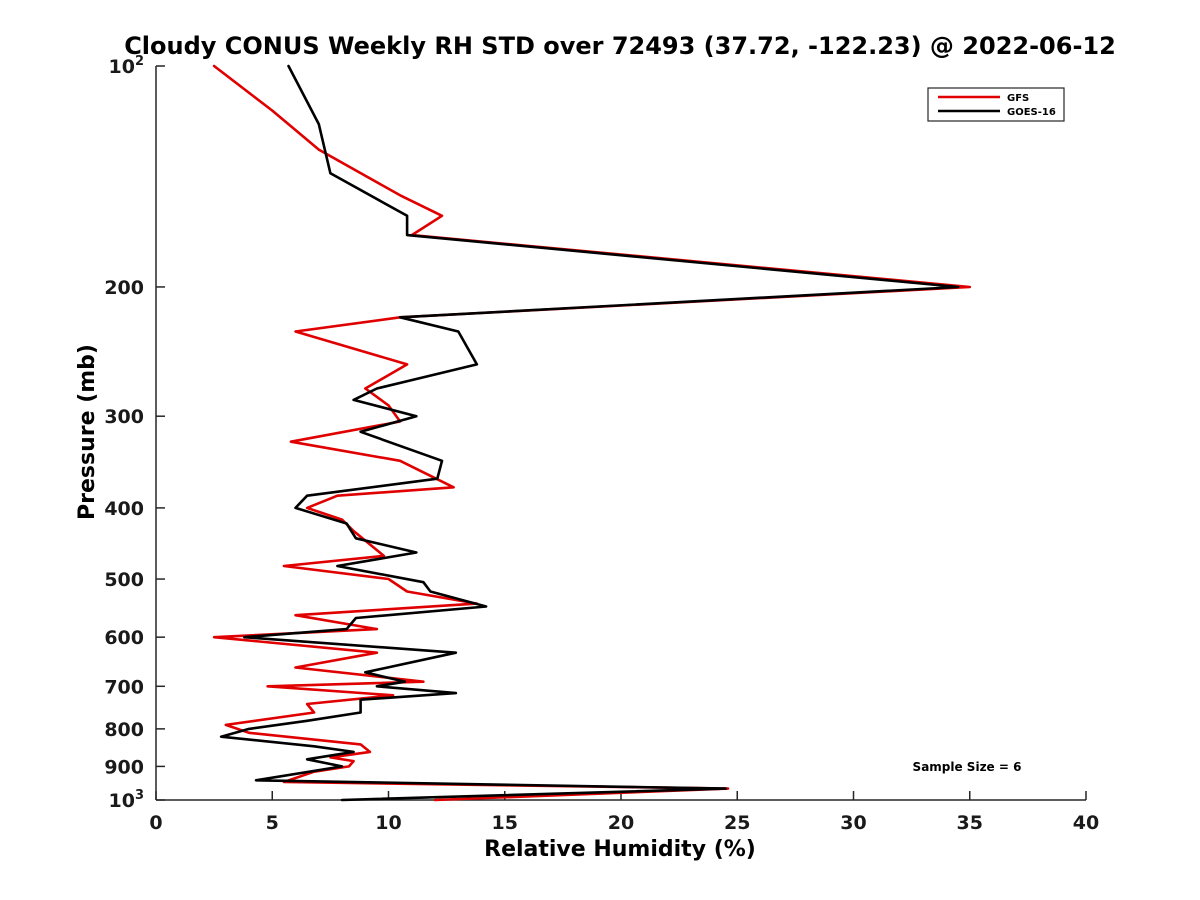 The height and width of the screenshot is (900, 1200). What do you see at coordinates (124, 687) in the screenshot?
I see `y-tick-label: 700` at bounding box center [124, 687].